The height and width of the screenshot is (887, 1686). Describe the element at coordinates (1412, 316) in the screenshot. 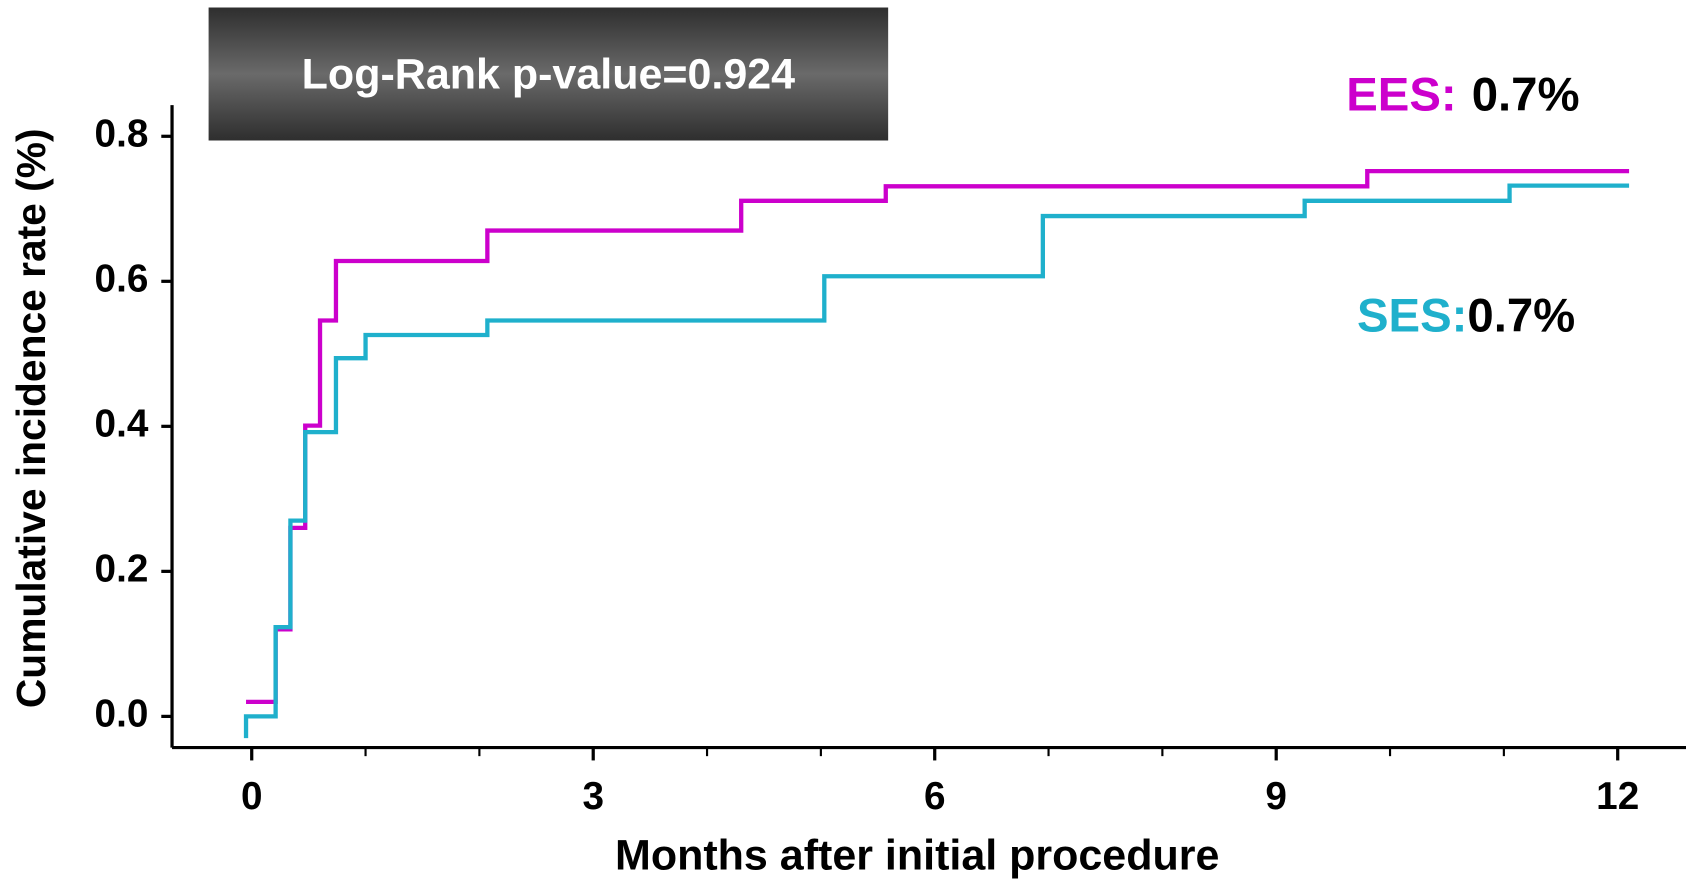

I see `series-name: SES:` at that location.